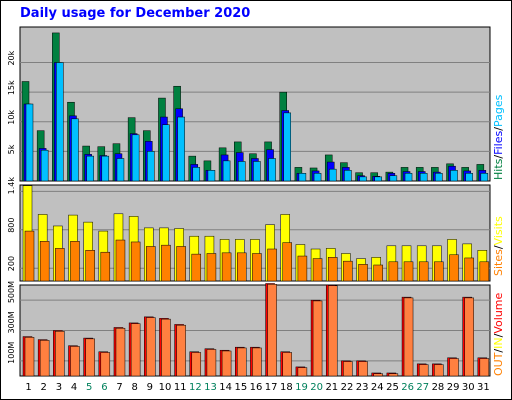 This screenshot has width=512, height=400. Describe the element at coordinates (11, 353) in the screenshot. I see `y-tick-label: 100M` at that location.